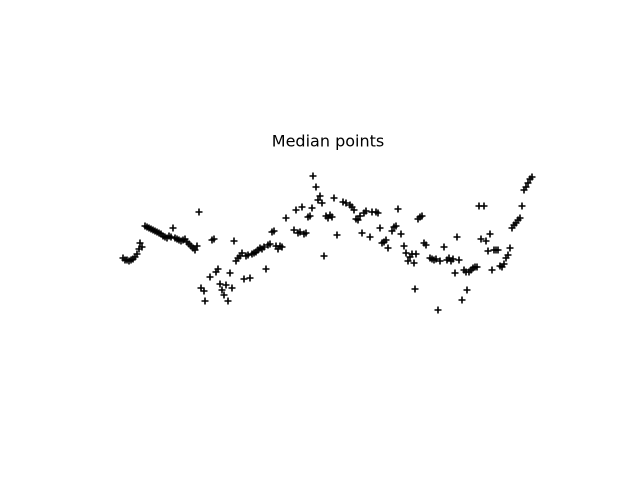  I want to click on chart-title: Median points, so click(328, 141).